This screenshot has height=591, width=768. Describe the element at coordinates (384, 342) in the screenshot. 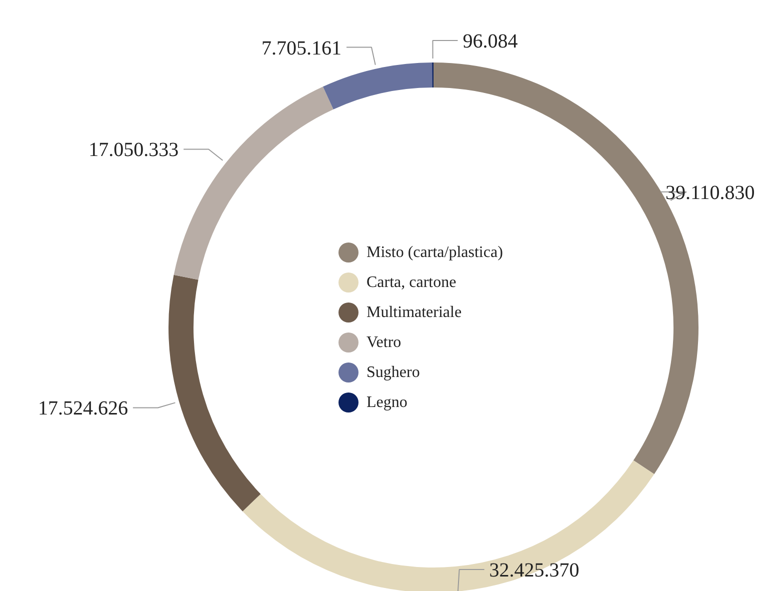

I see `legend-label: Vetro` at that location.